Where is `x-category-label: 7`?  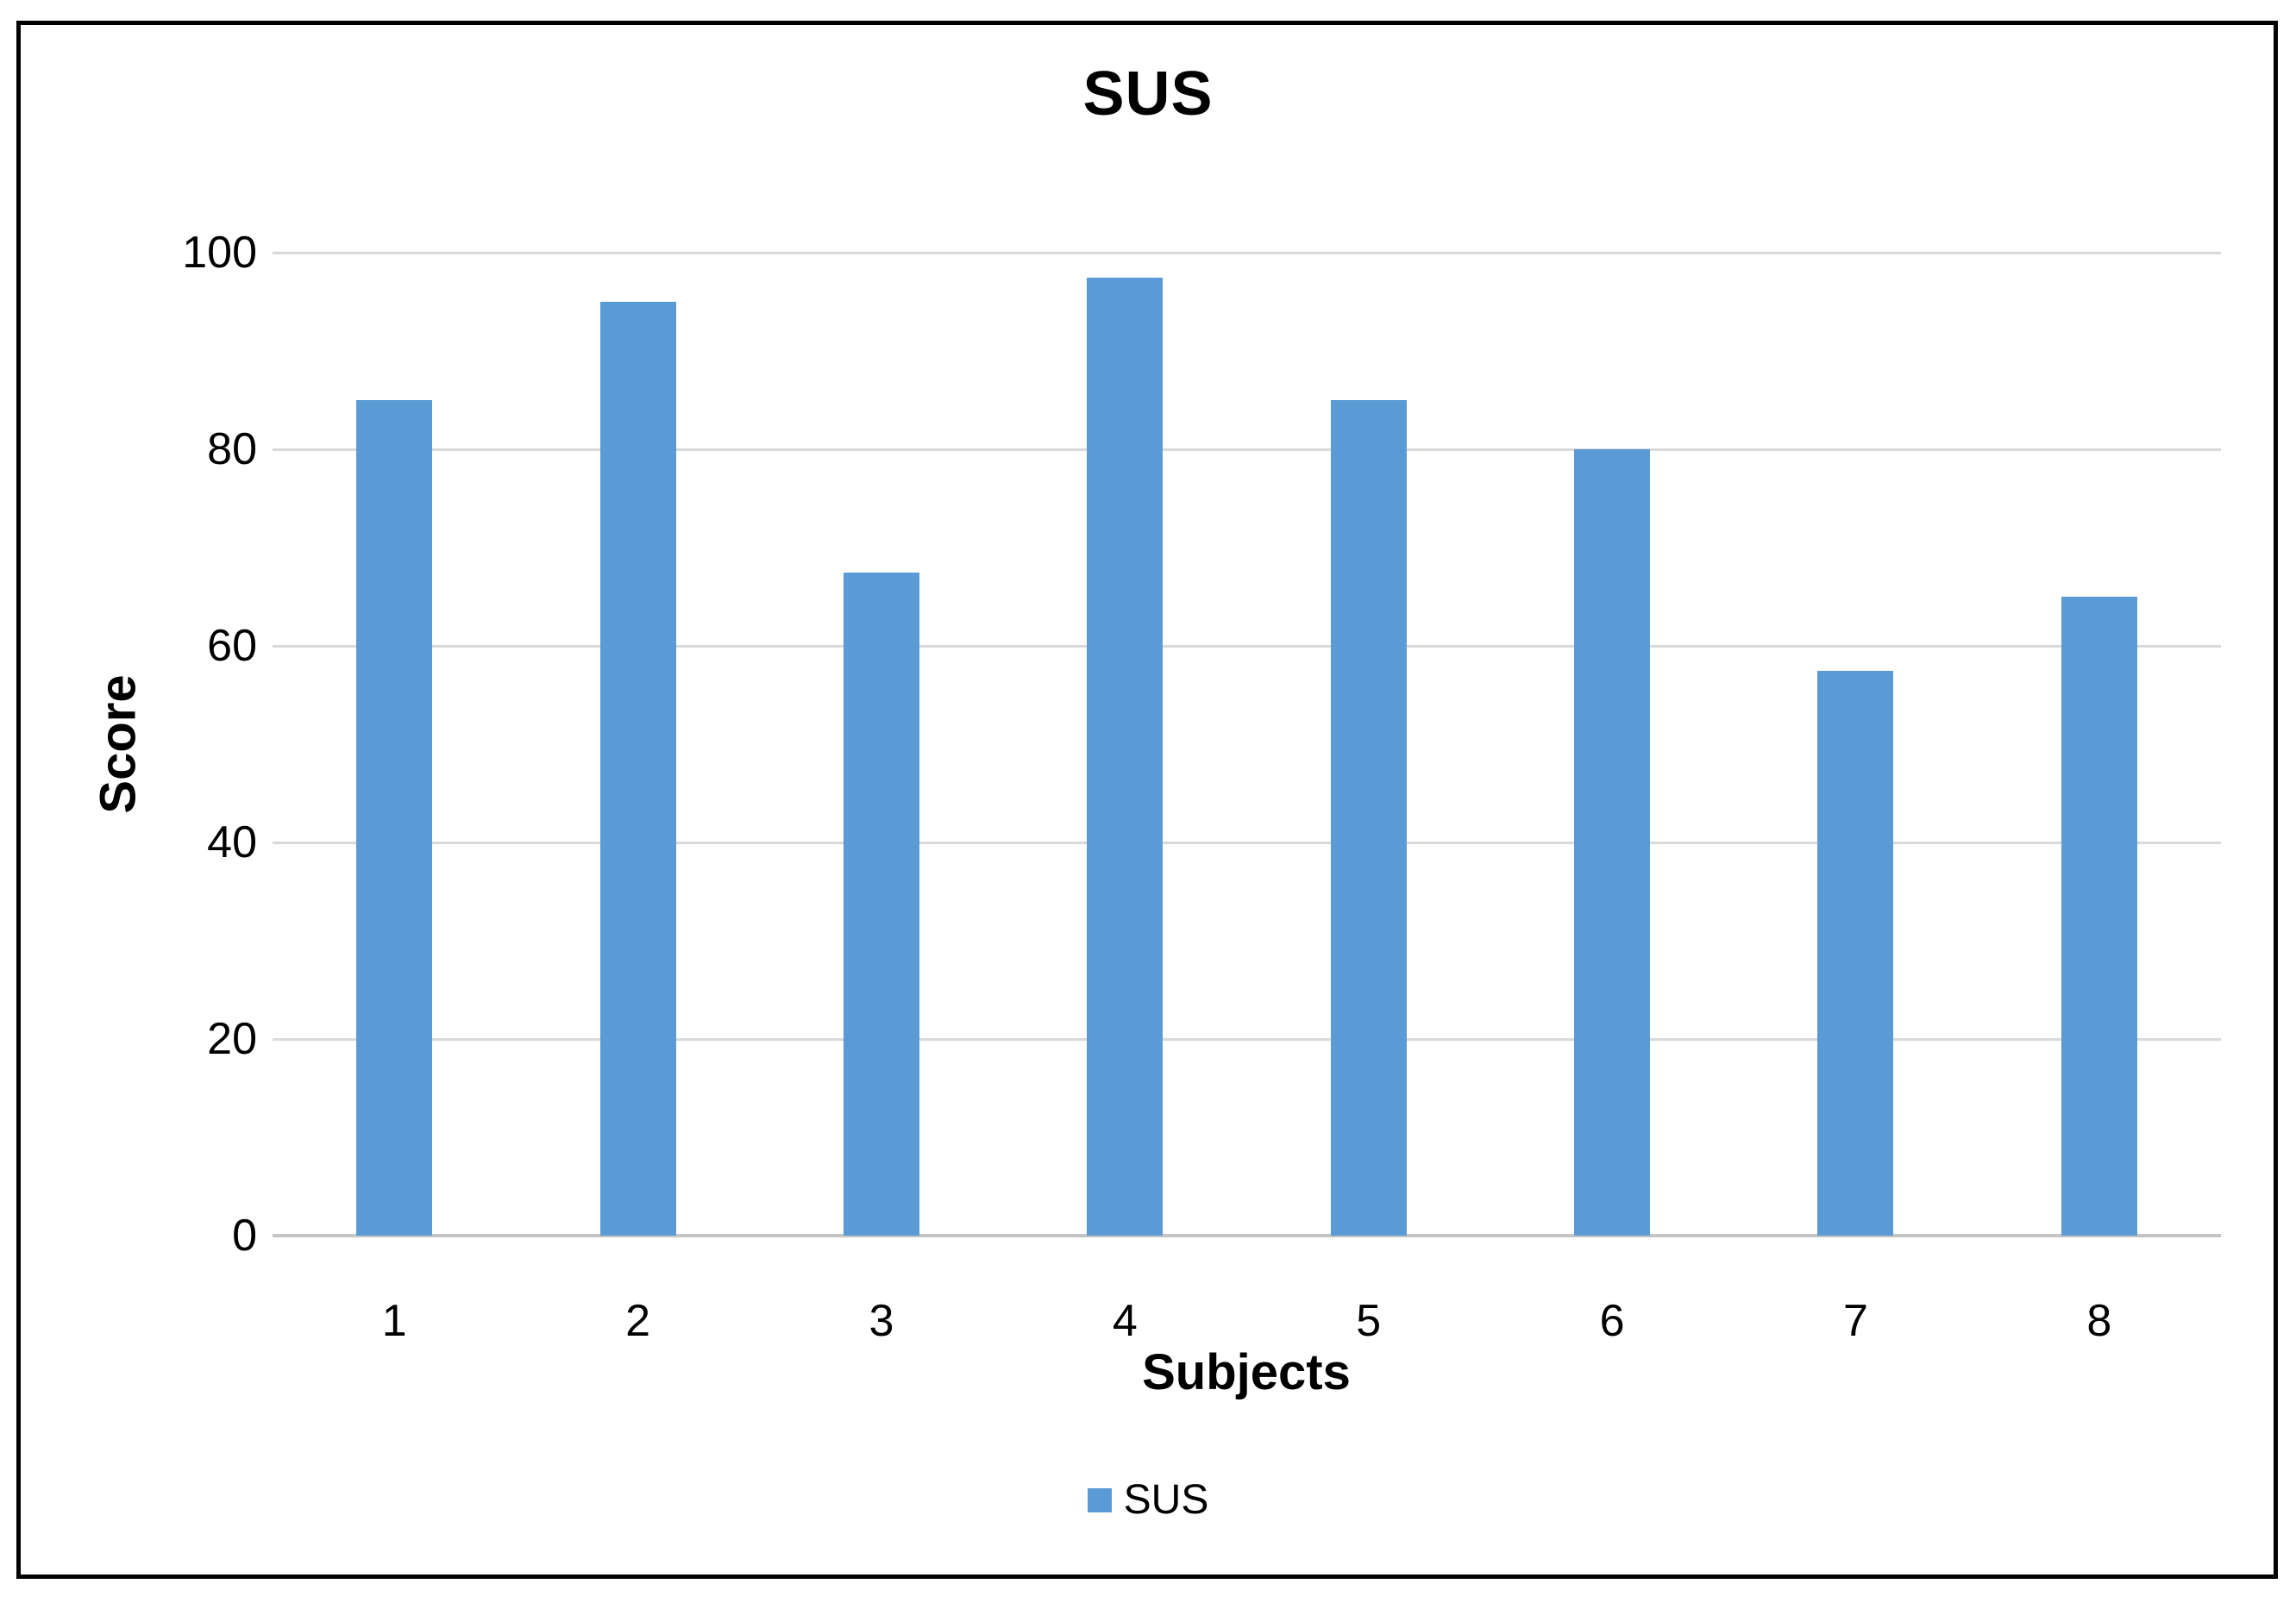 x-category-label: 7 is located at coordinates (1855, 1321).